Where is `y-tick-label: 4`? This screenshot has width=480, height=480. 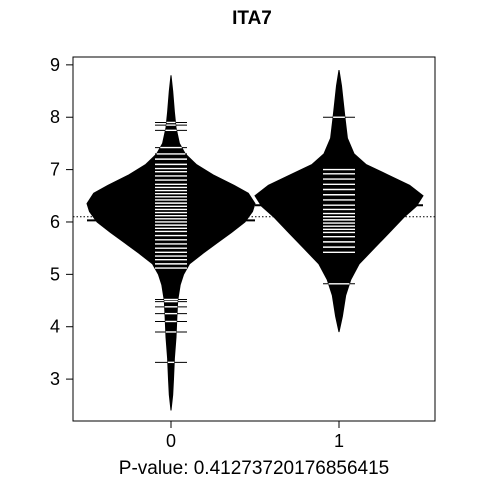 y-tick-label: 4 is located at coordinates (55, 327).